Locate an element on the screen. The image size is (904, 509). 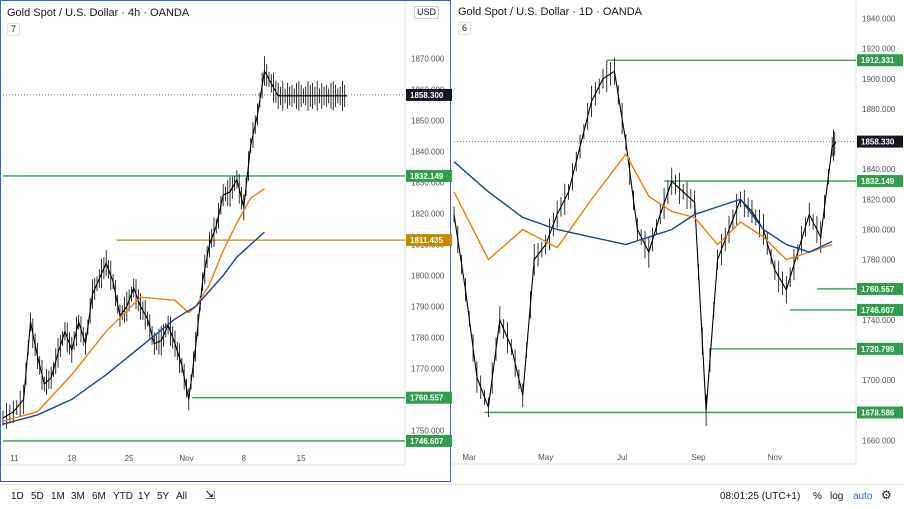
y-tick-label: 1850.000 is located at coordinates (428, 121).